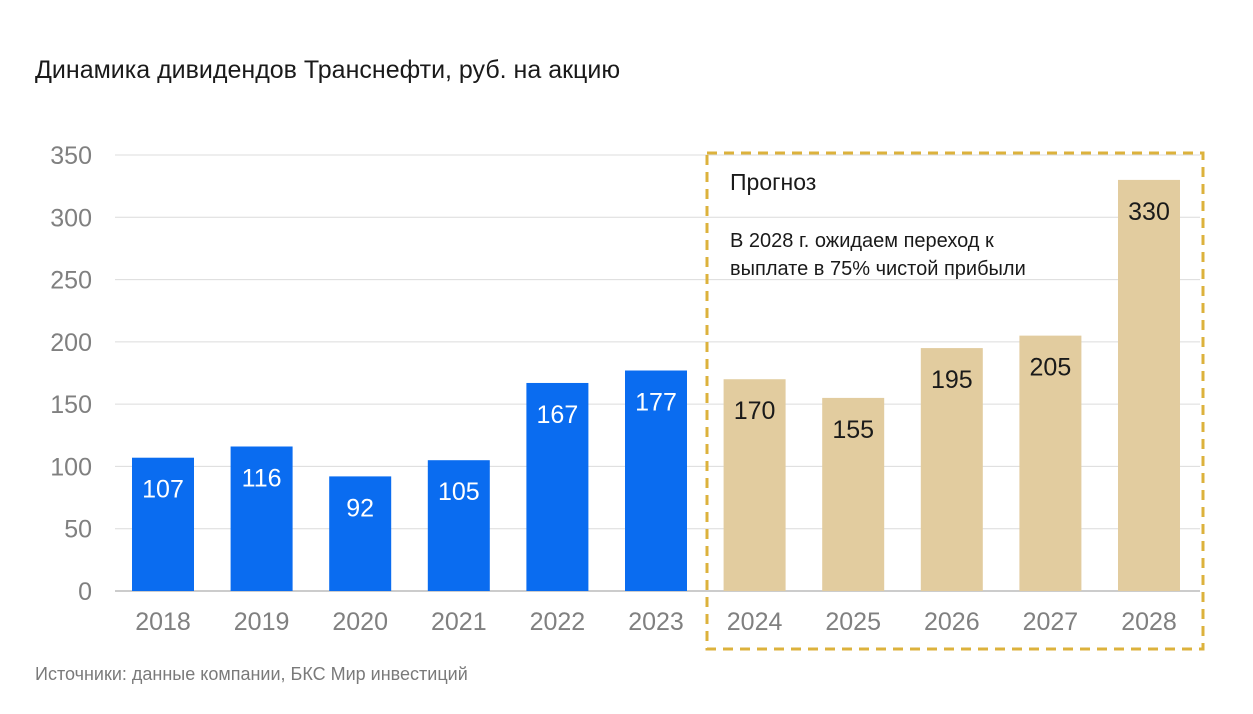 This screenshot has height=714, width=1253. I want to click on bar-2021, so click(458, 525).